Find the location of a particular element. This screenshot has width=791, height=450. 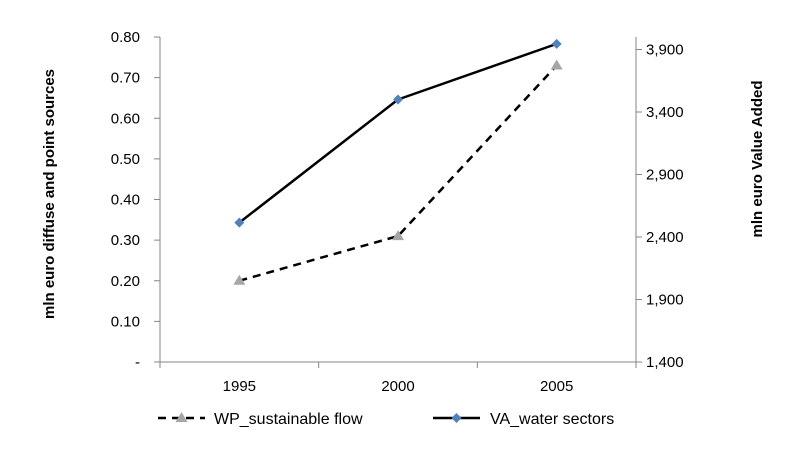

legend-swatch-va-marker is located at coordinates (456, 418).